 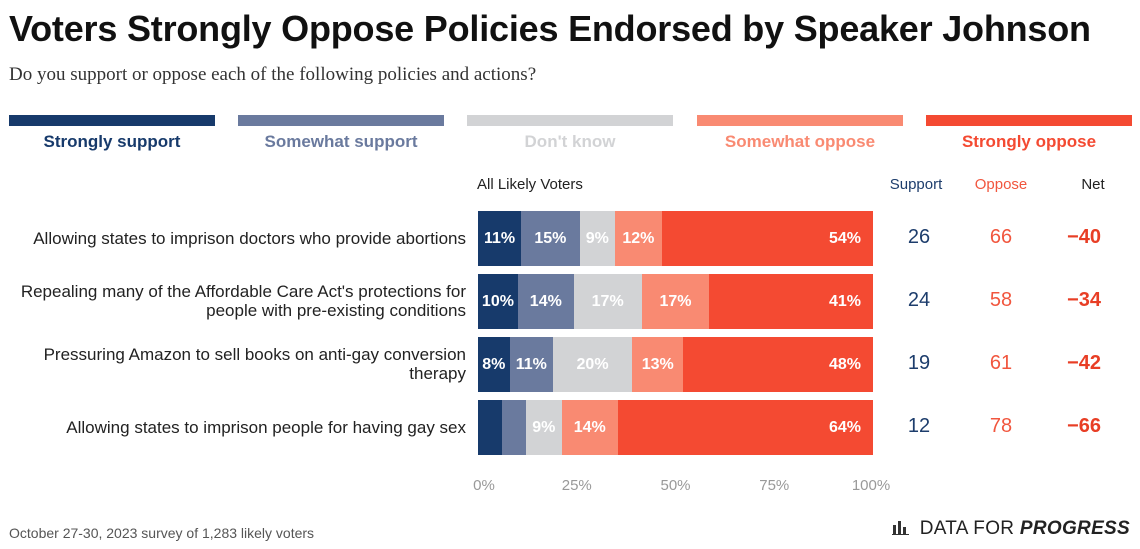 I want to click on legend-item-strongly-oppose: Strongly oppose, so click(x=1029, y=139).